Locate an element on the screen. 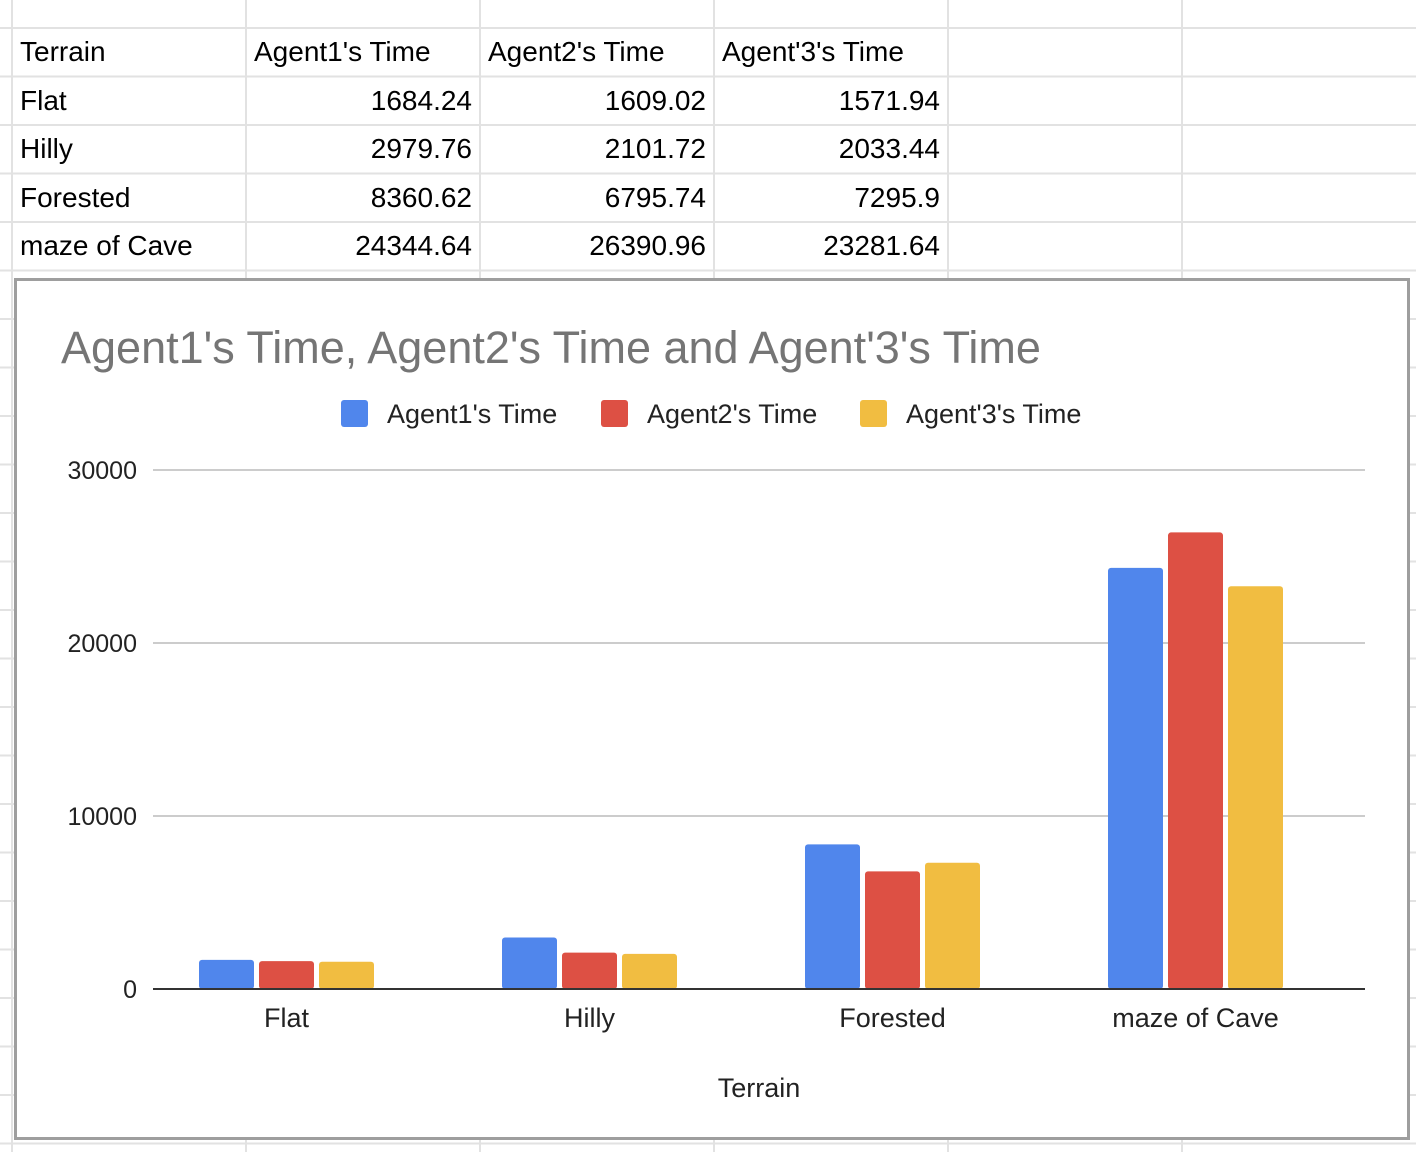  x-category-label: Flat is located at coordinates (287, 1018).